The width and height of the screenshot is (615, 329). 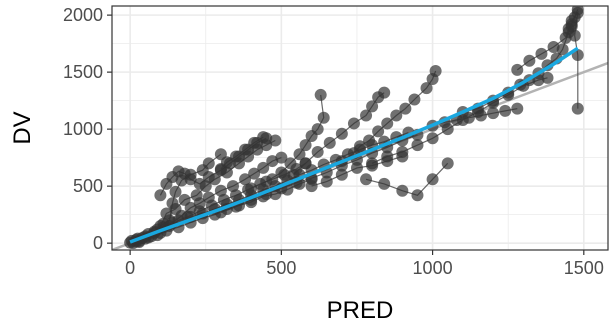 What do you see at coordinates (281, 268) in the screenshot?
I see `x-tick-label: 500` at bounding box center [281, 268].